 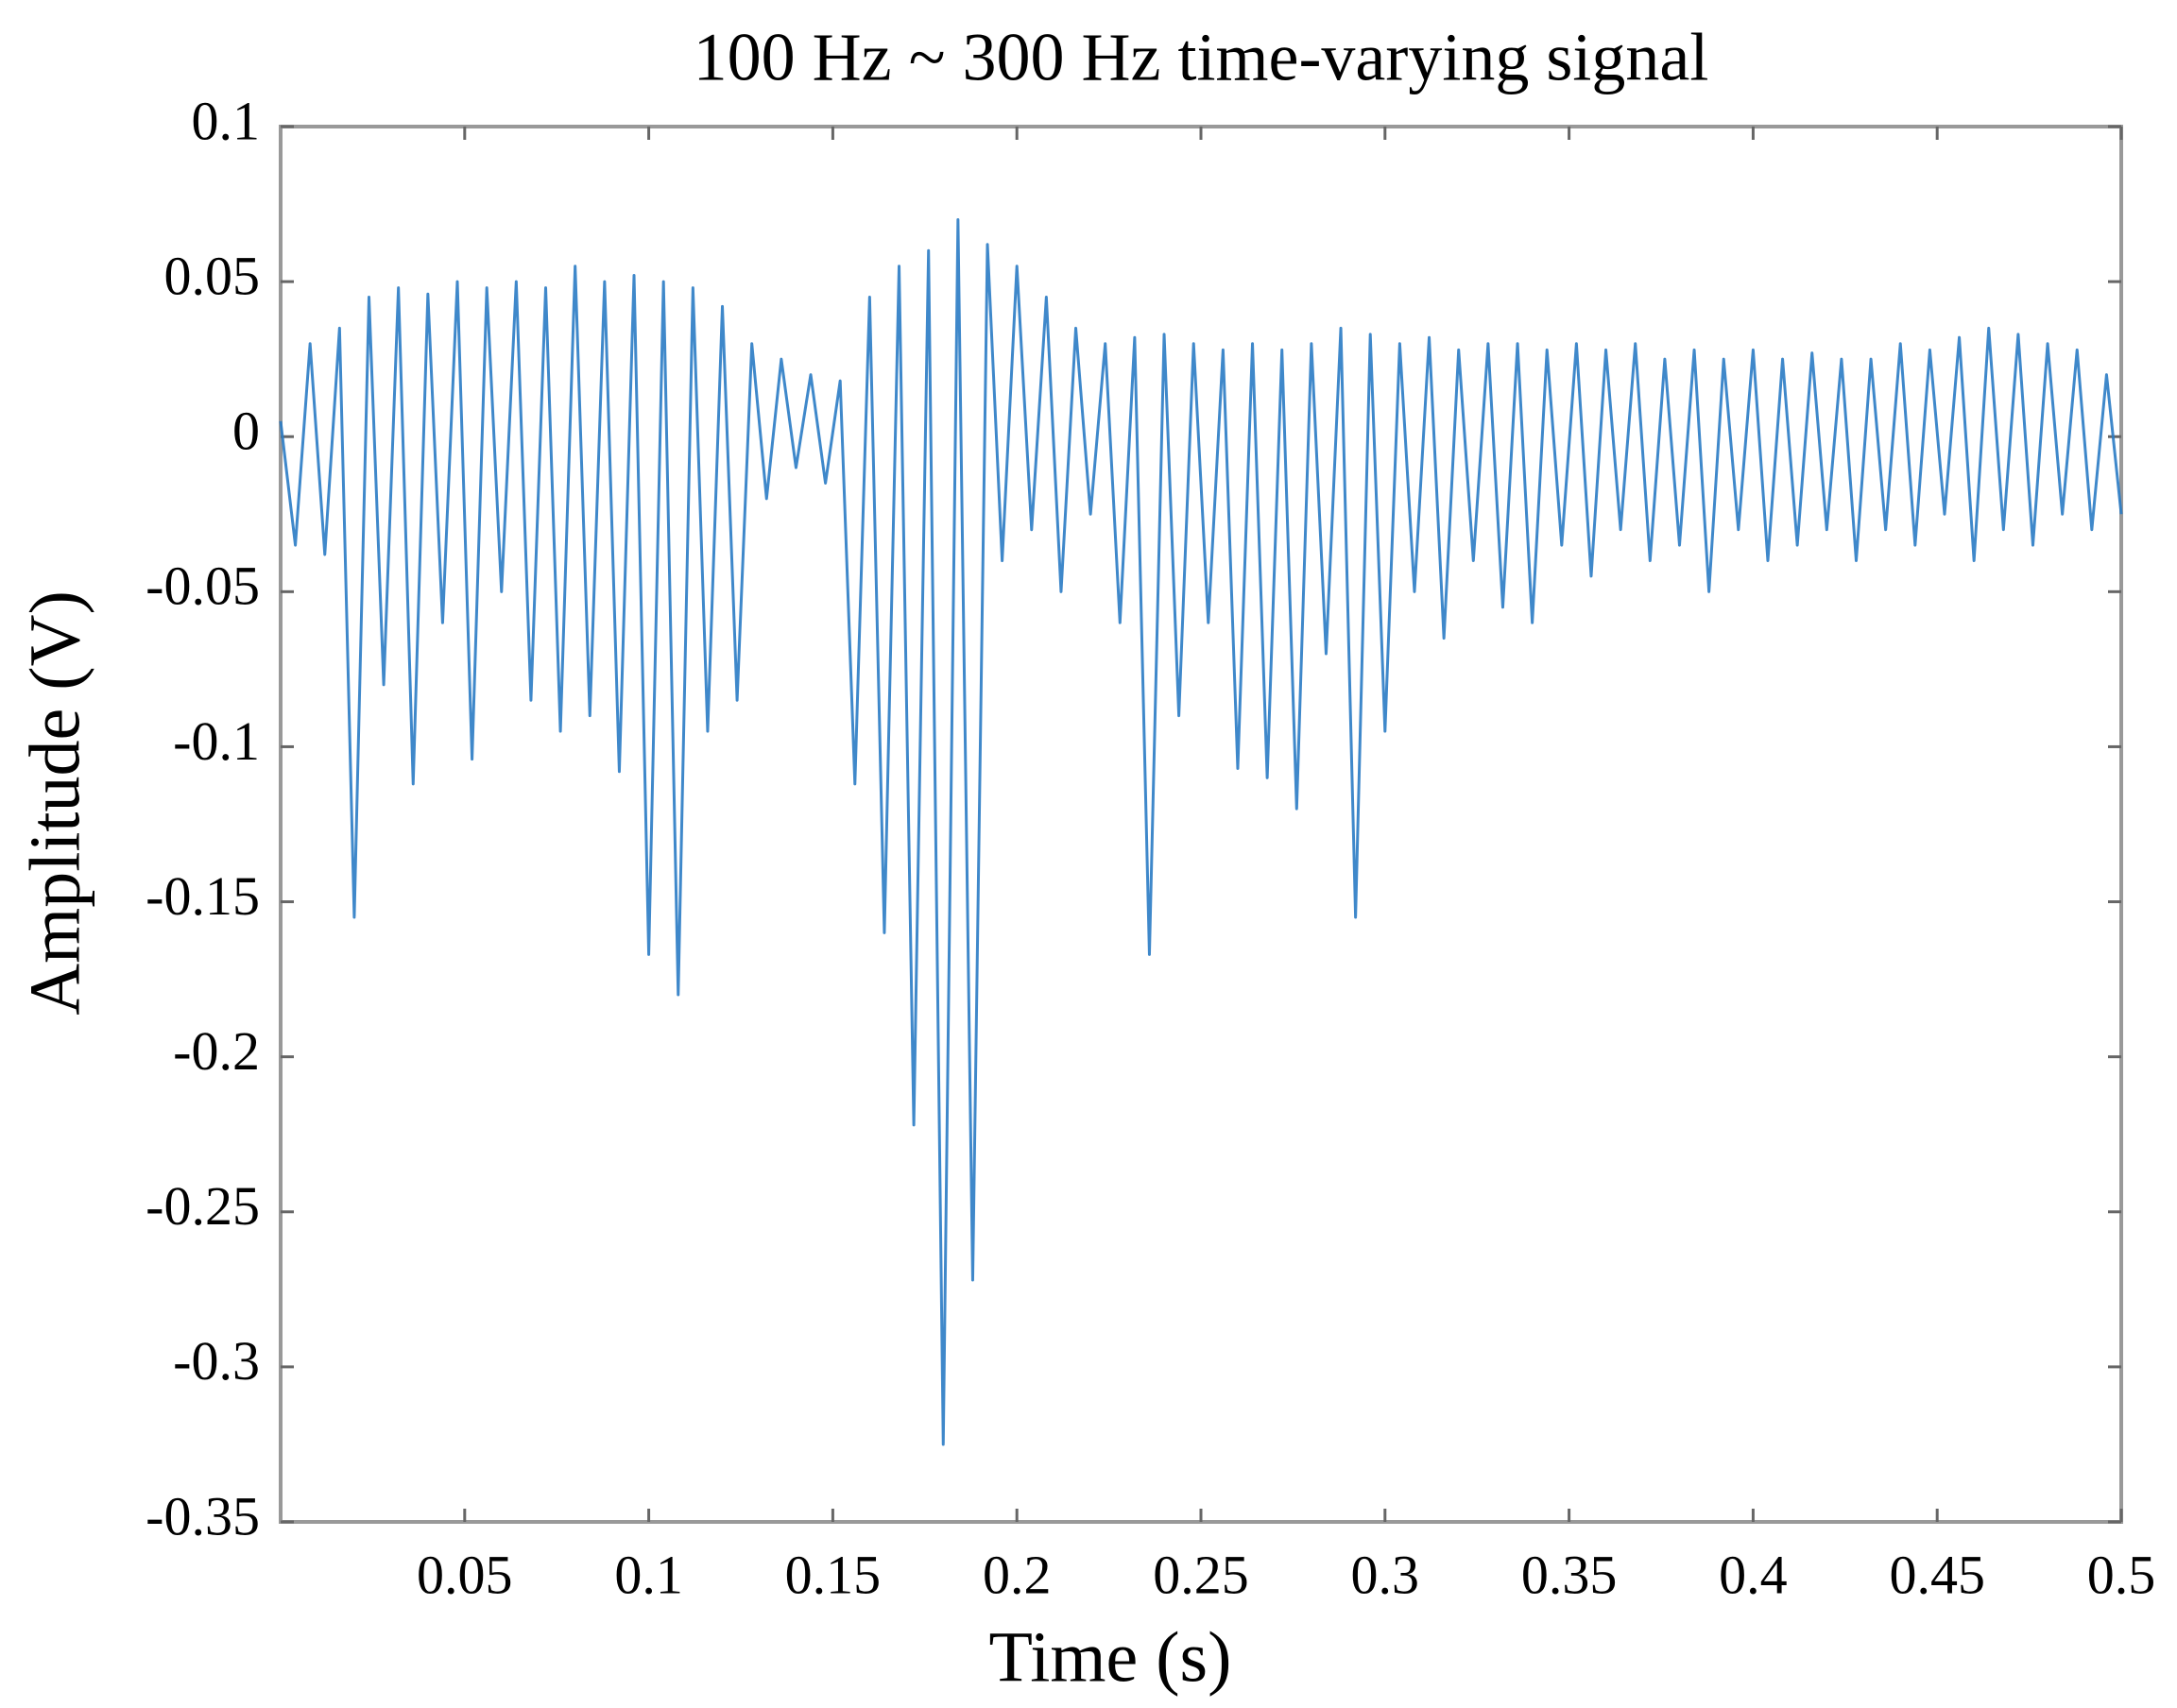 What do you see at coordinates (1569, 1574) in the screenshot?
I see `x-tick-label: 0.35` at bounding box center [1569, 1574].